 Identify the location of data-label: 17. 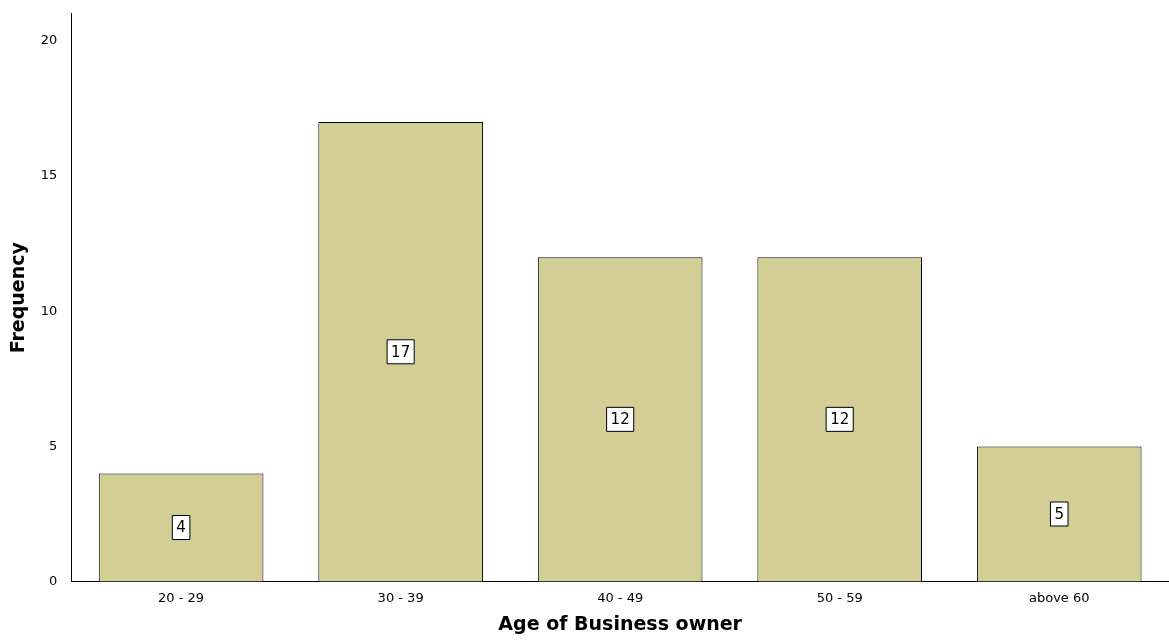
(401, 351).